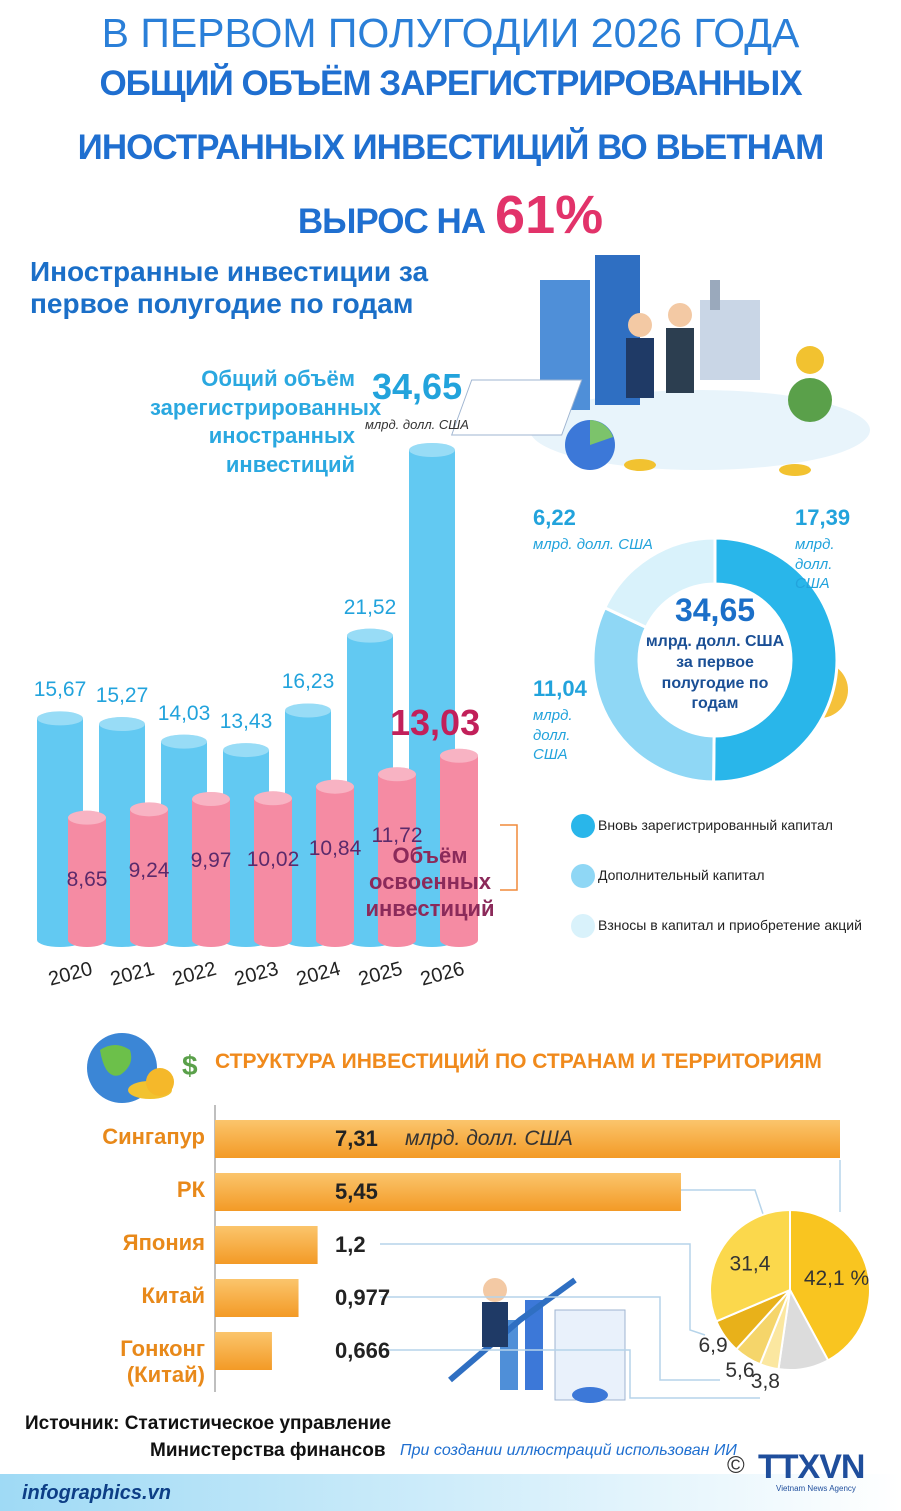 The width and height of the screenshot is (901, 1511). What do you see at coordinates (163, 1242) in the screenshot?
I see `category-label: Япония` at bounding box center [163, 1242].